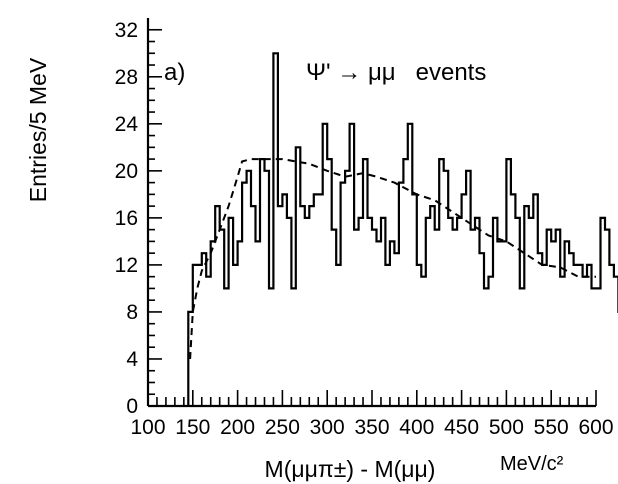  Describe the element at coordinates (147, 427) in the screenshot. I see `x-tick-label: 100` at that location.